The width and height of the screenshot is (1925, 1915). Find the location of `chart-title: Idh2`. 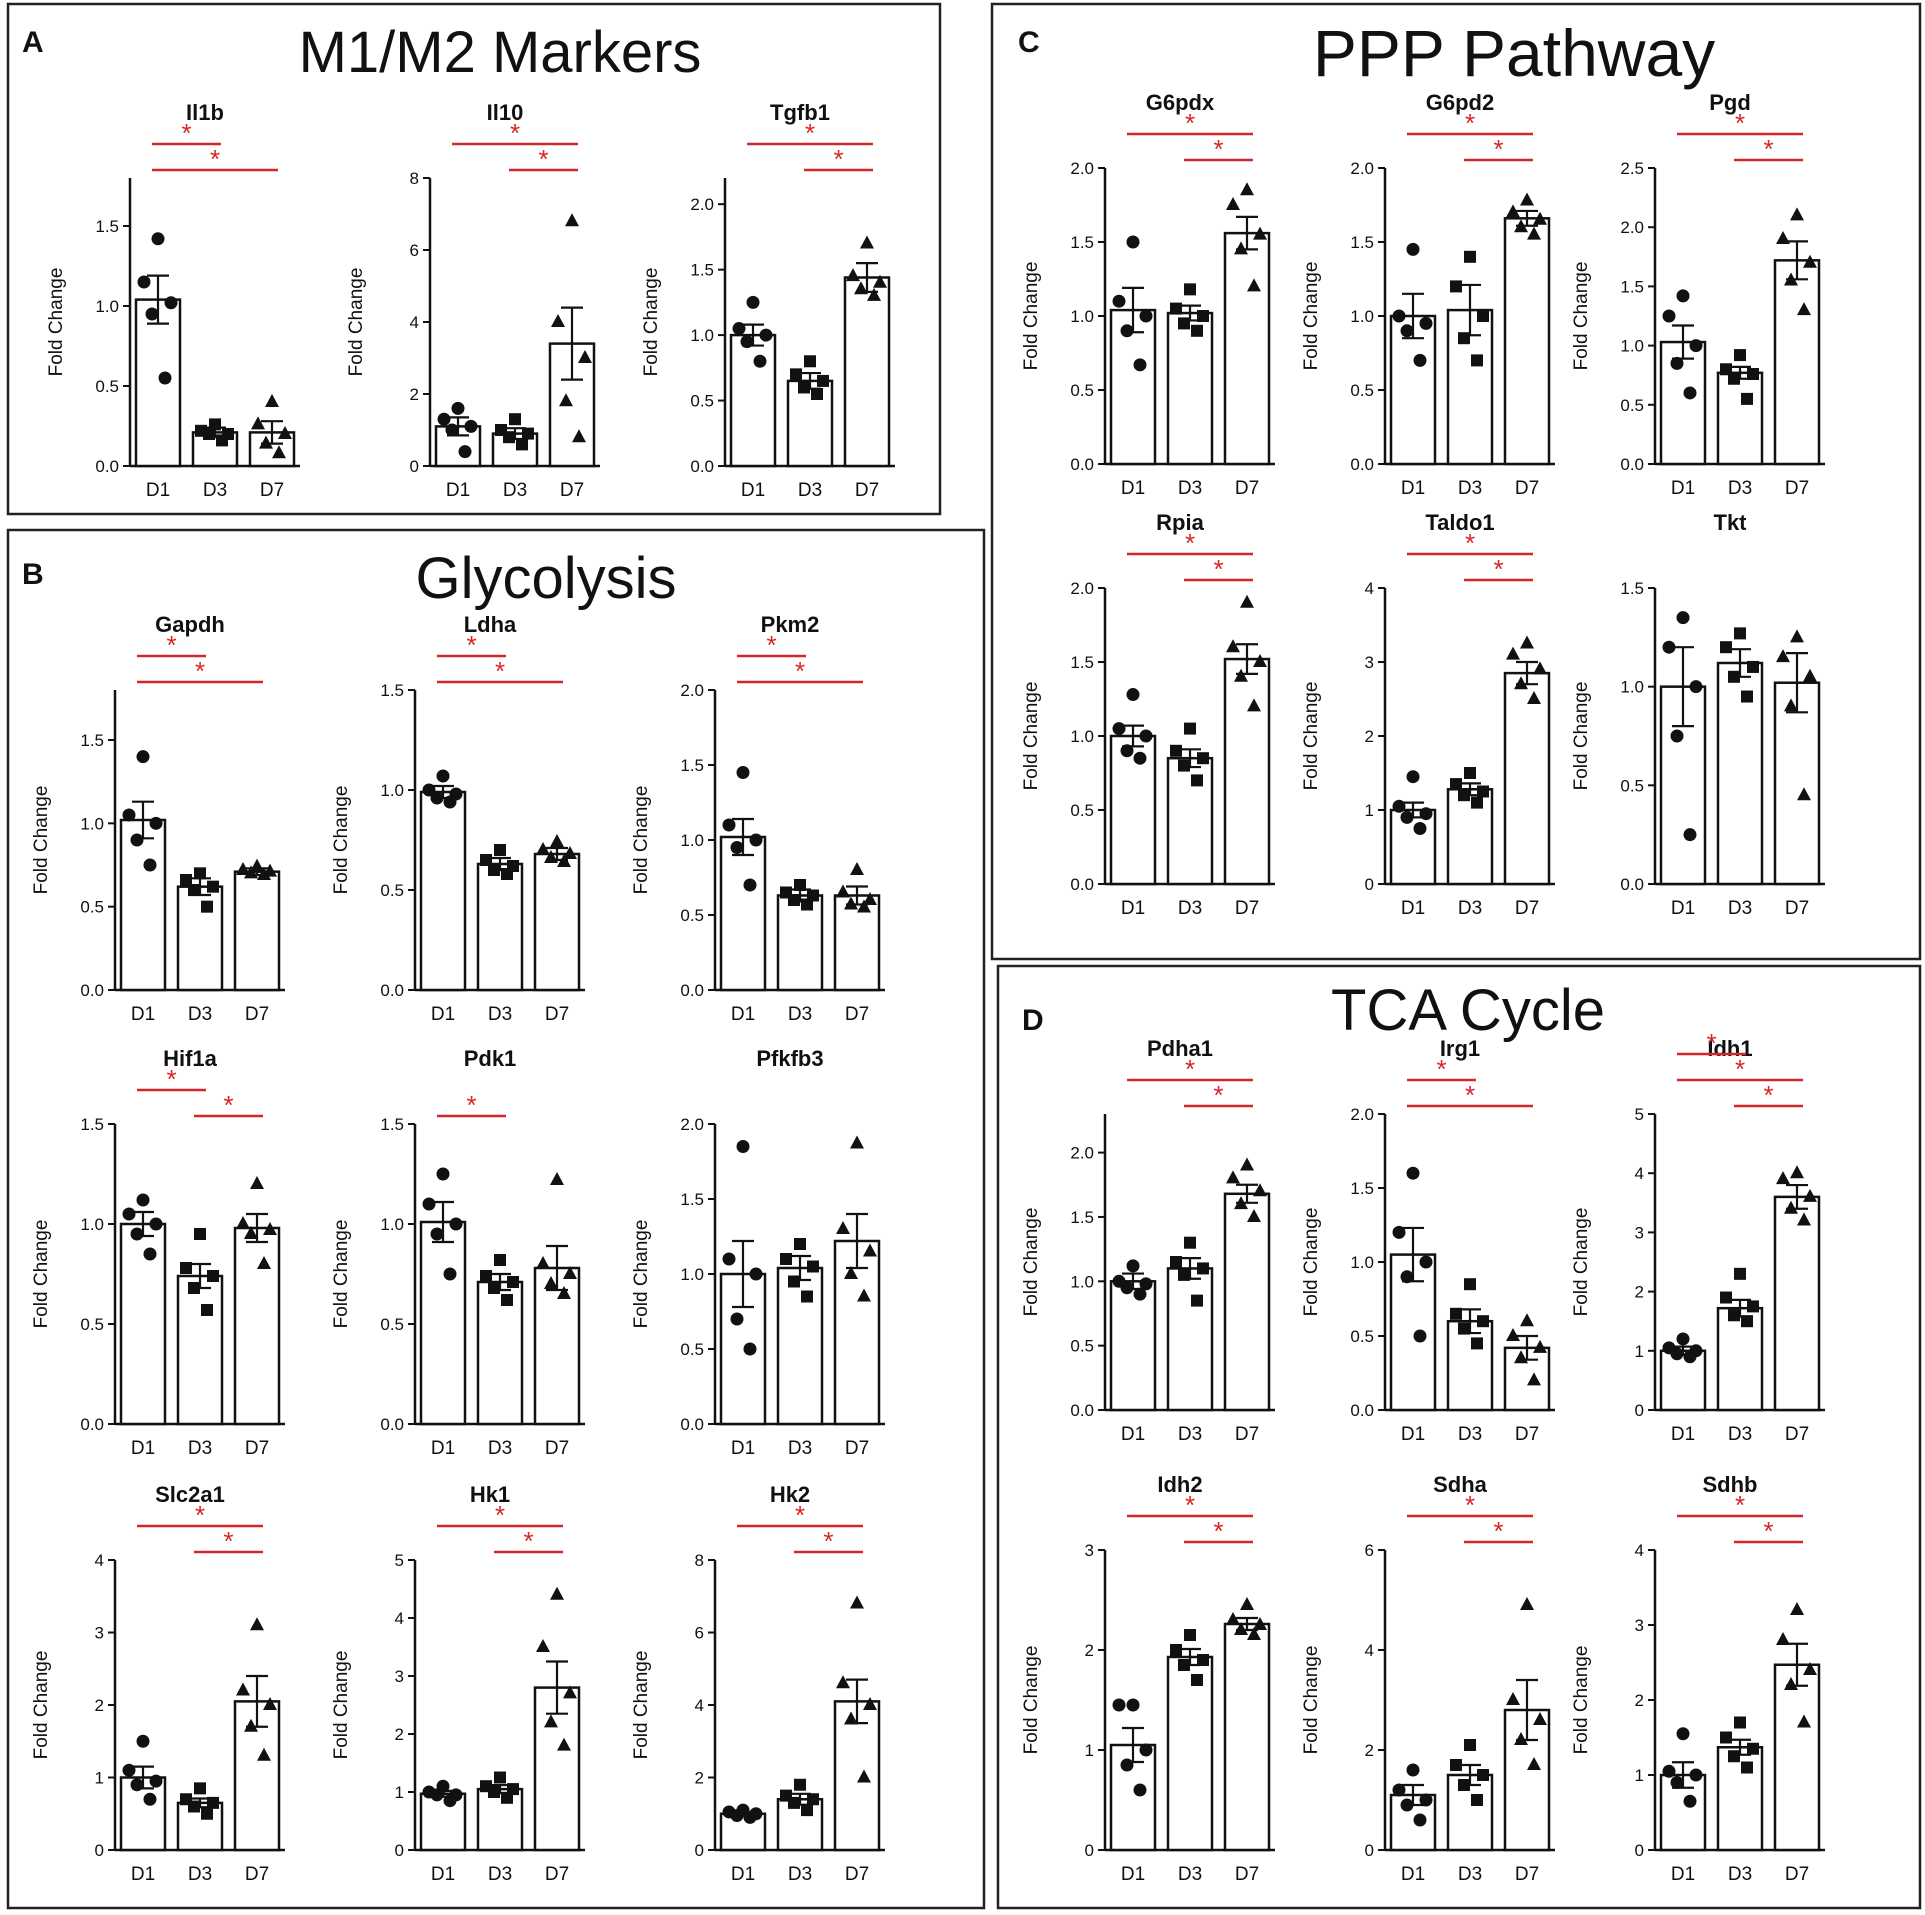

chart-title: Idh2 is located at coordinates (1179, 1484).